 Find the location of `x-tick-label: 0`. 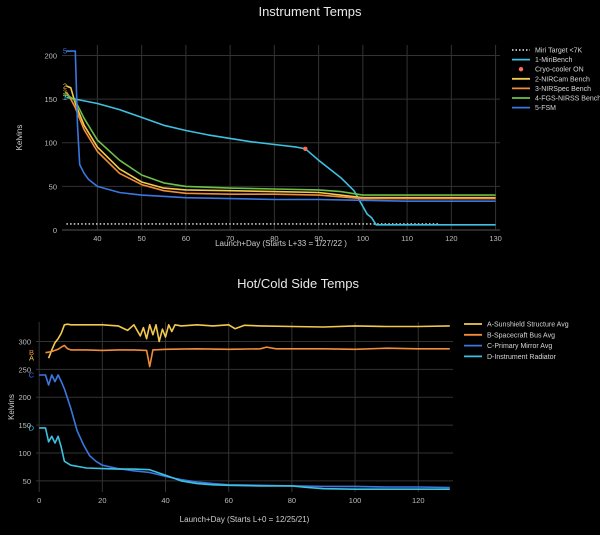

x-tick-label: 0 is located at coordinates (39, 500).